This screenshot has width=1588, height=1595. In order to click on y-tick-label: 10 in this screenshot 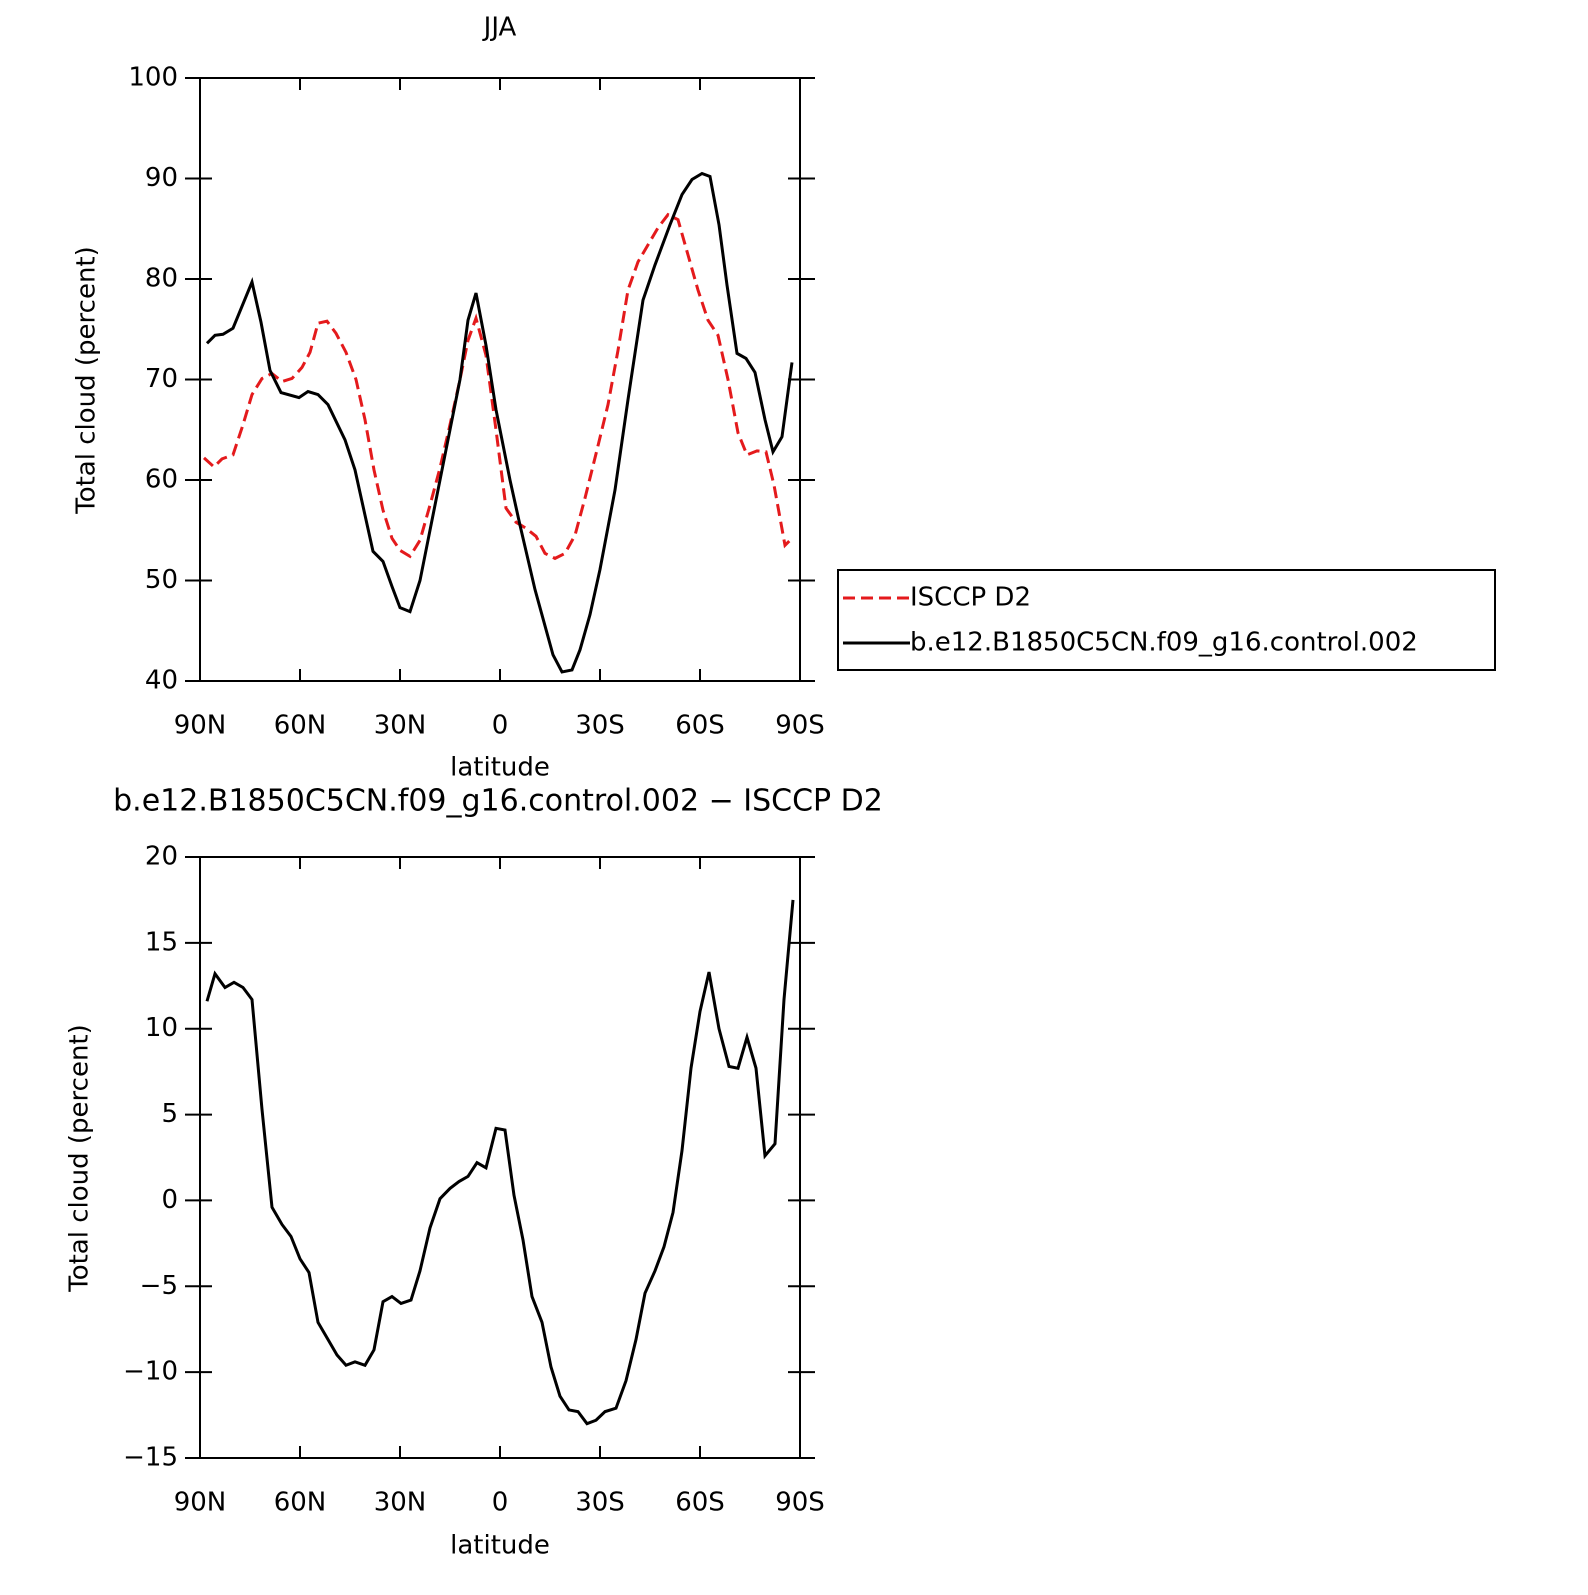, I will do `click(161, 1028)`.